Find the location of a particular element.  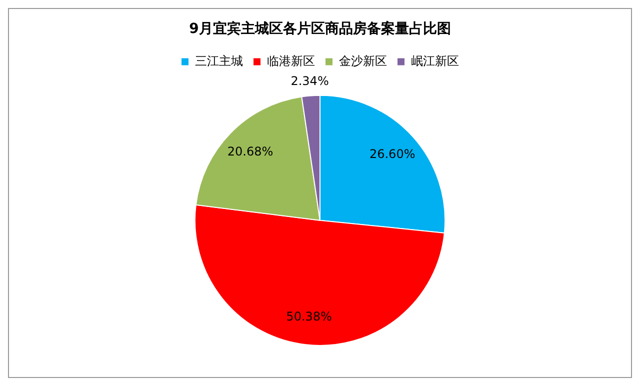

data-label: 50.38% is located at coordinates (309, 316).